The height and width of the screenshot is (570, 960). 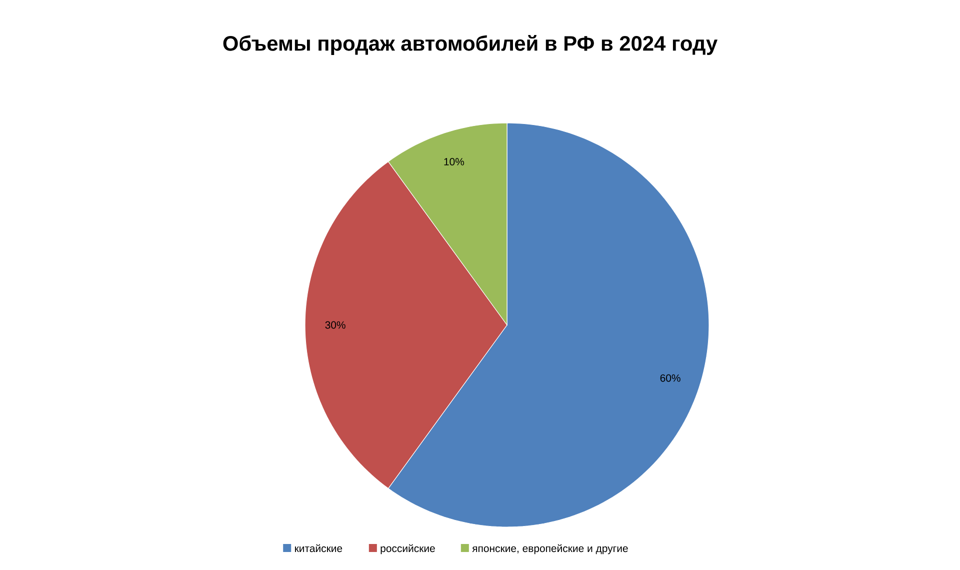 What do you see at coordinates (335, 325) in the screenshot?
I see `data-label: 30%` at bounding box center [335, 325].